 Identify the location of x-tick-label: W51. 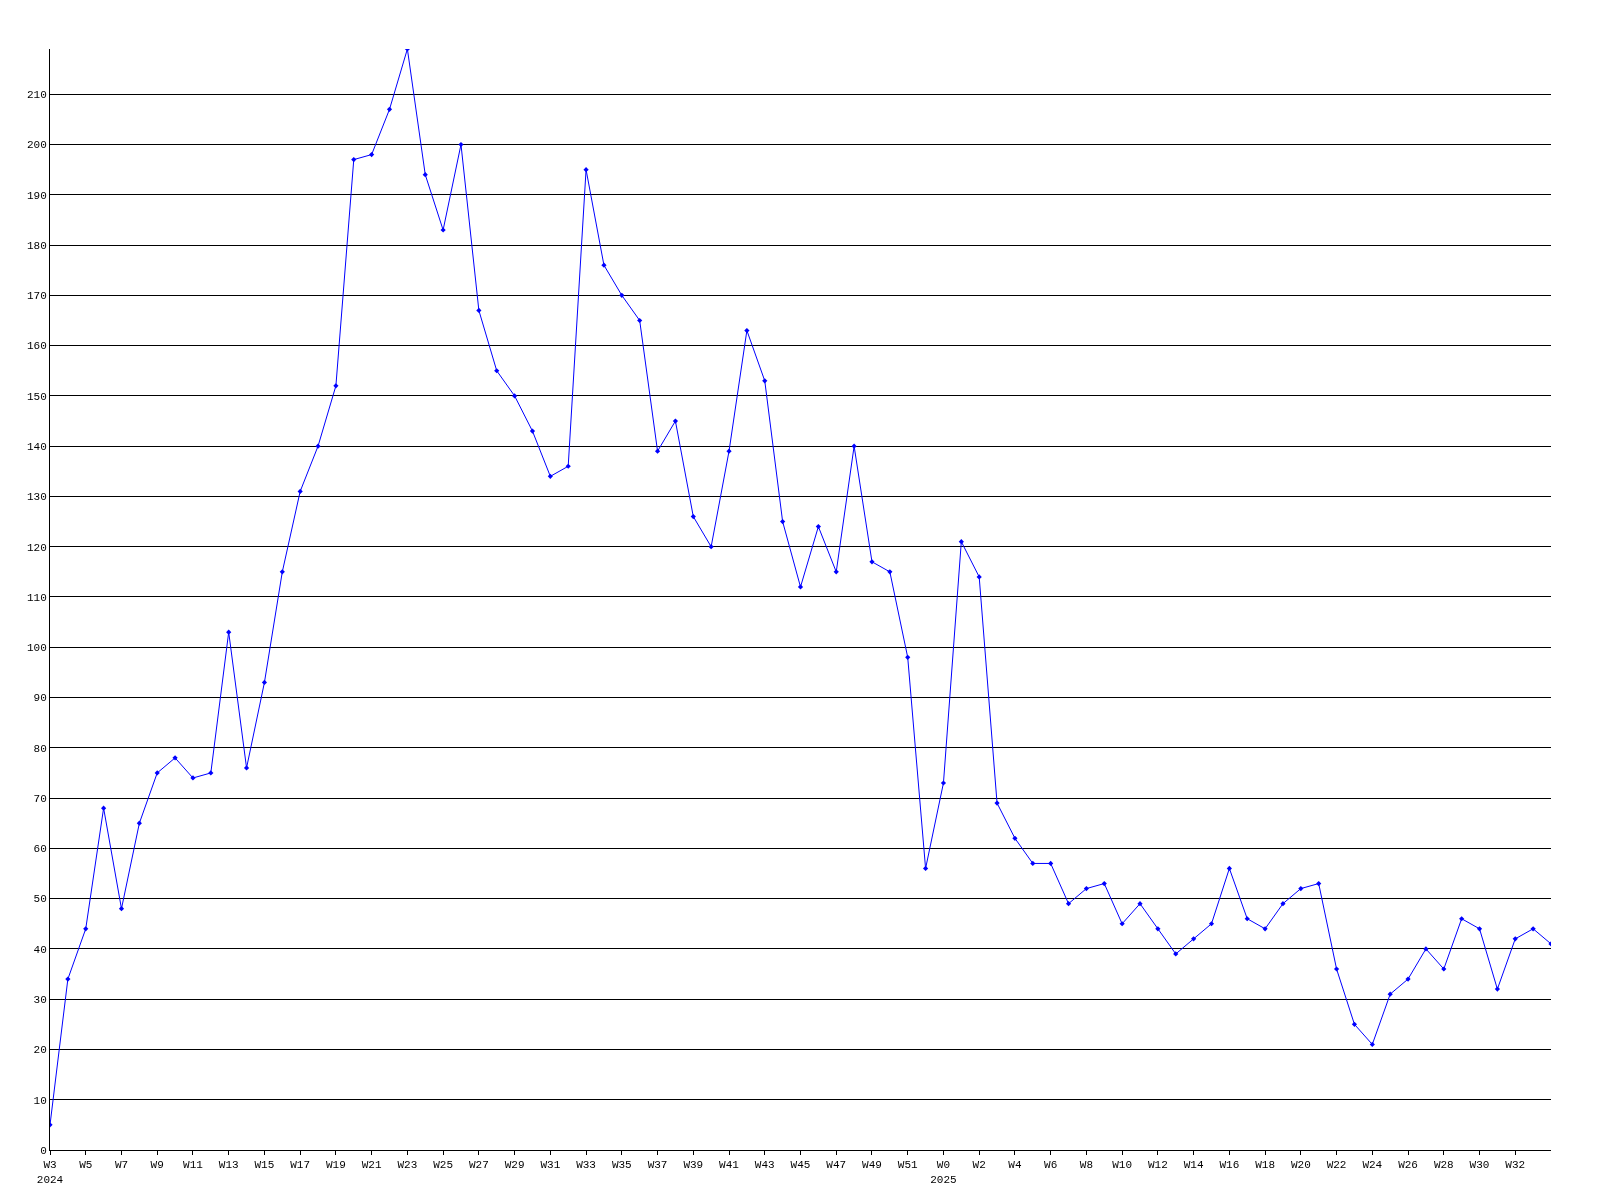
(908, 1165).